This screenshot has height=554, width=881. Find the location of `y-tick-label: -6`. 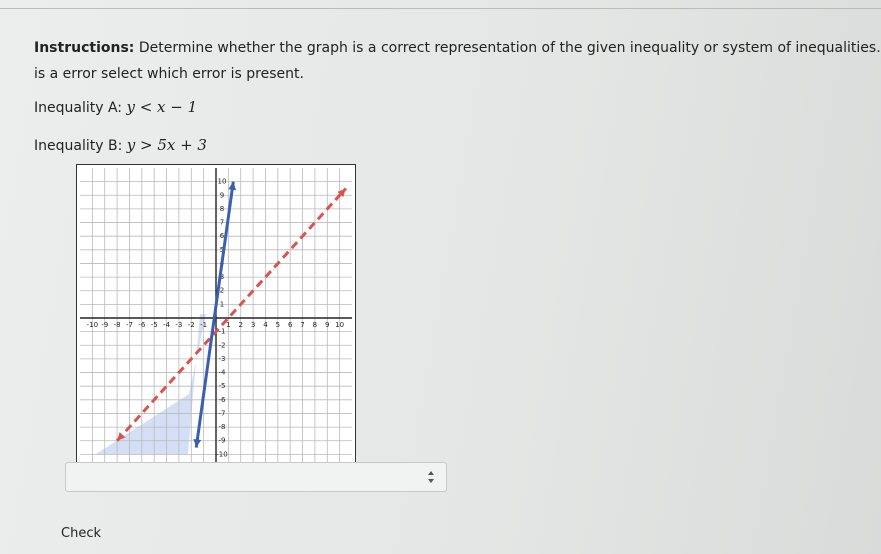

y-tick-label: -6 is located at coordinates (223, 400).